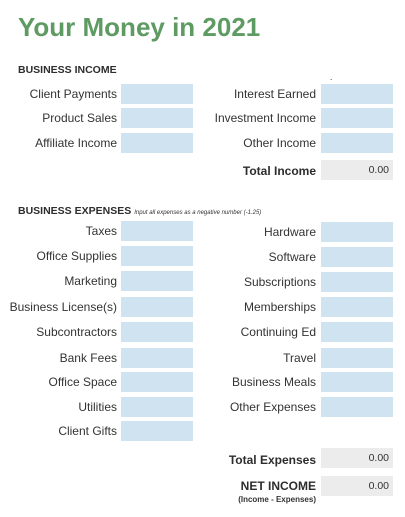 The height and width of the screenshot is (517, 405). I want to click on client-gifts-input, so click(157, 431).